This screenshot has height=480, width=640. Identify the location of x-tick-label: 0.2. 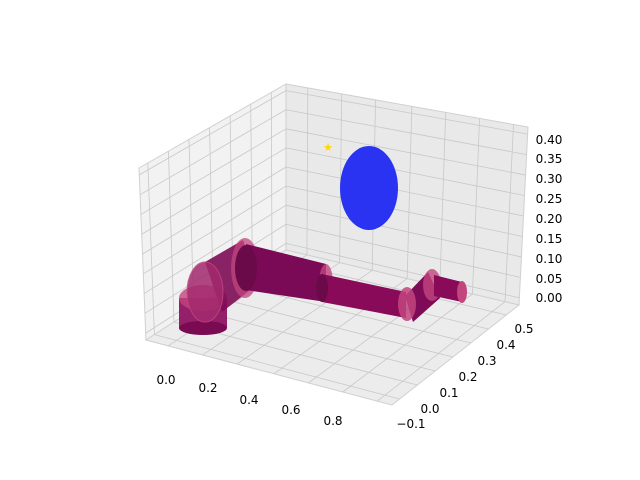
(207, 388).